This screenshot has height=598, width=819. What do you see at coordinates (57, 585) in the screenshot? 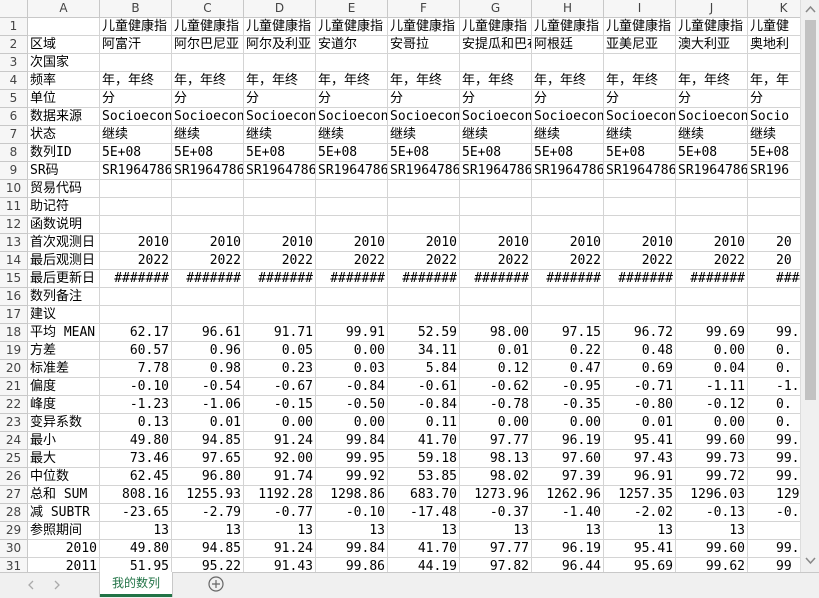
I see `tab-next` at bounding box center [57, 585].